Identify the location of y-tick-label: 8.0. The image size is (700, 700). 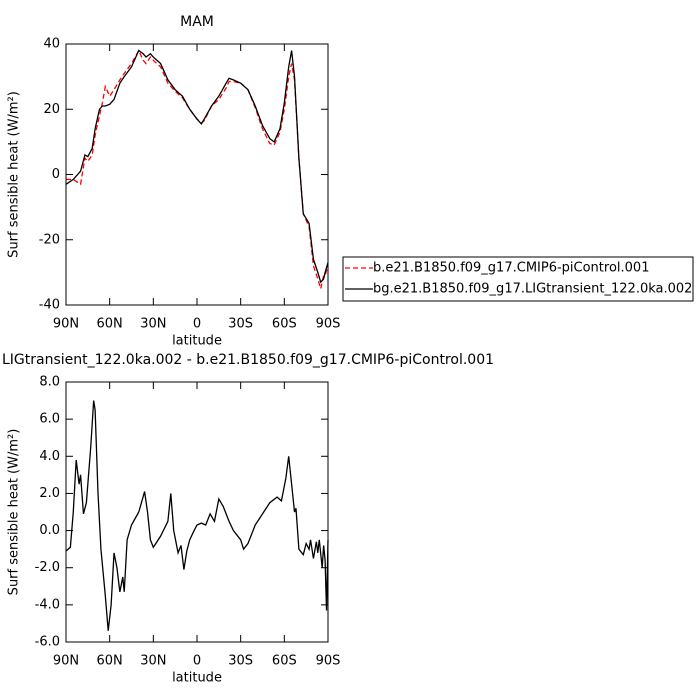
(49, 382).